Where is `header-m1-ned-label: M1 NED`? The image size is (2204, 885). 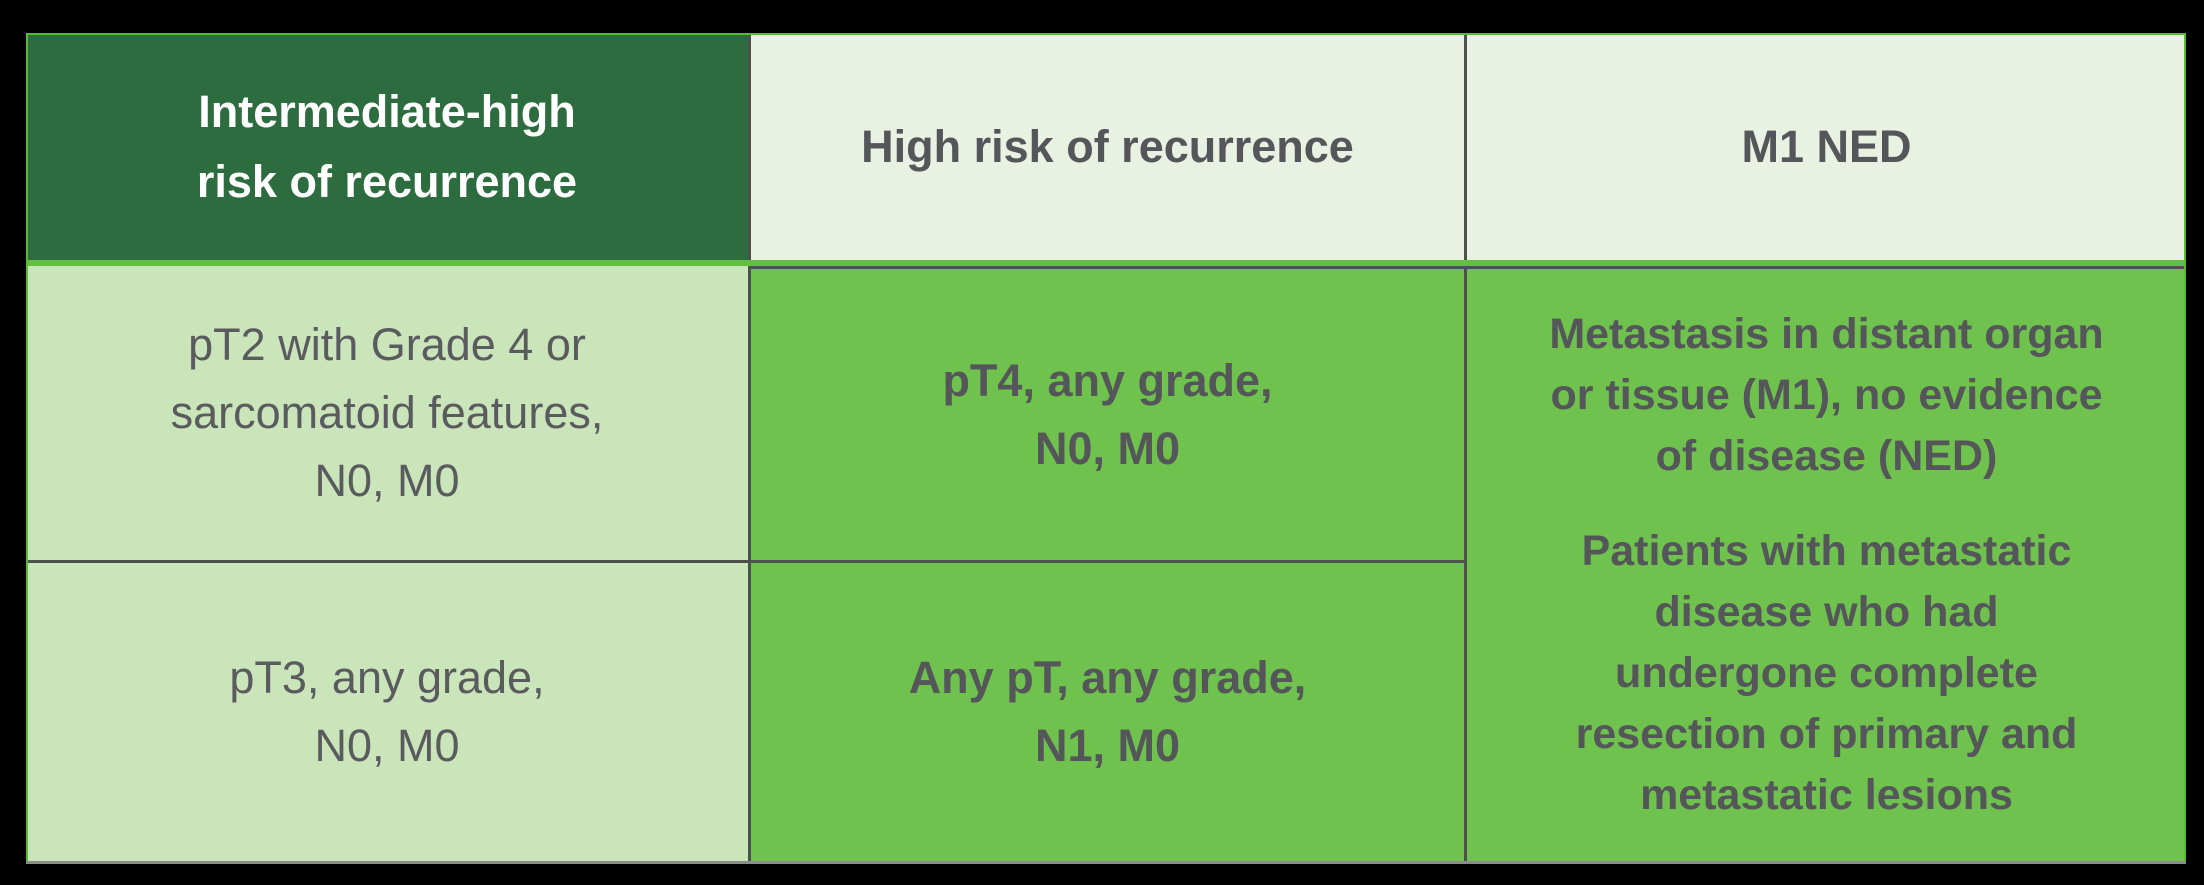 header-m1-ned-label: M1 NED is located at coordinates (1826, 146).